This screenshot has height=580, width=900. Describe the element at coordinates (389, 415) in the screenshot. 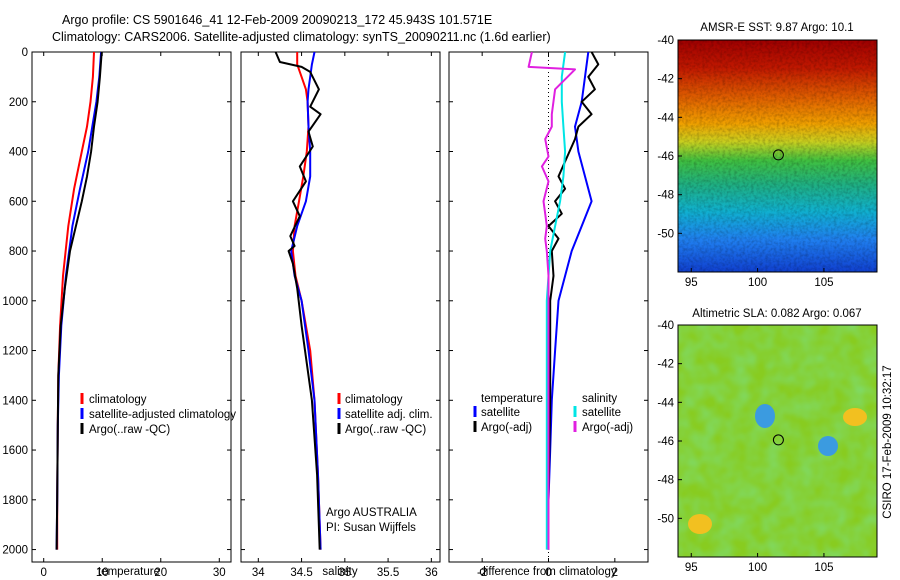

I see `salinity-legend-satellite: satellite adj. clim.` at that location.